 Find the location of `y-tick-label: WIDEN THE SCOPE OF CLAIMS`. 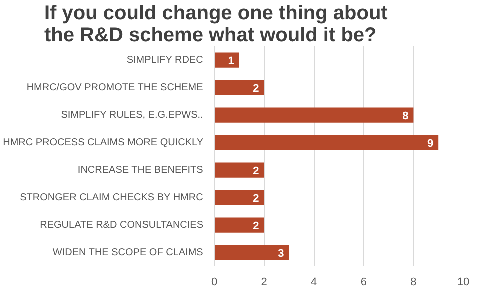

y-tick-label: WIDEN THE SCOPE OF CLAIMS is located at coordinates (128, 252).